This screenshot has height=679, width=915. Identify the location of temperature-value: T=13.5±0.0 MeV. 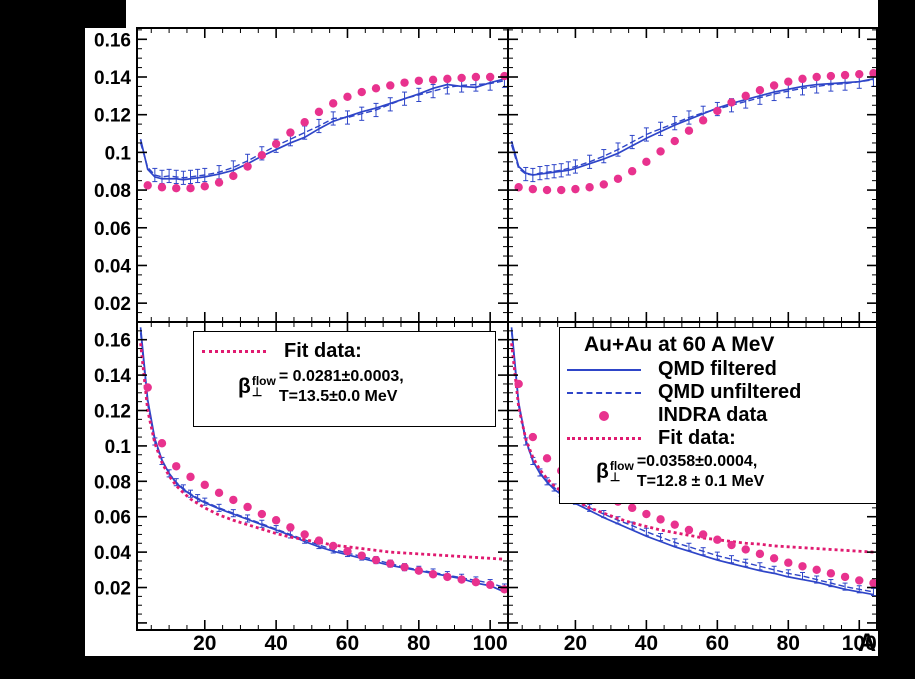
(338, 396).